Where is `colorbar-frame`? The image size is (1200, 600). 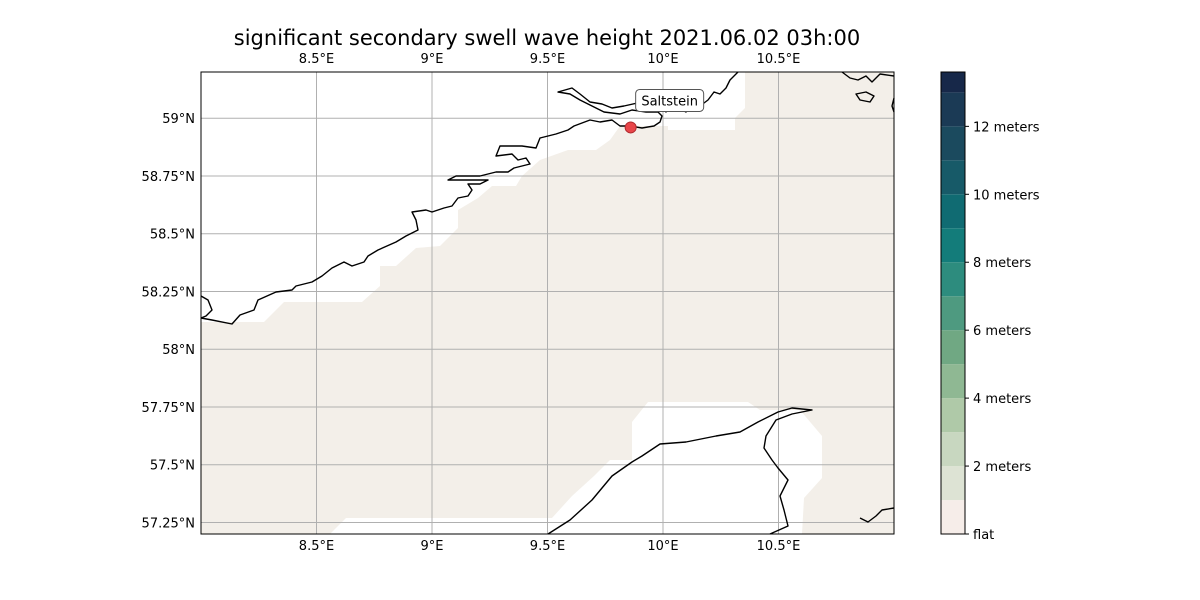 colorbar-frame is located at coordinates (953, 303).